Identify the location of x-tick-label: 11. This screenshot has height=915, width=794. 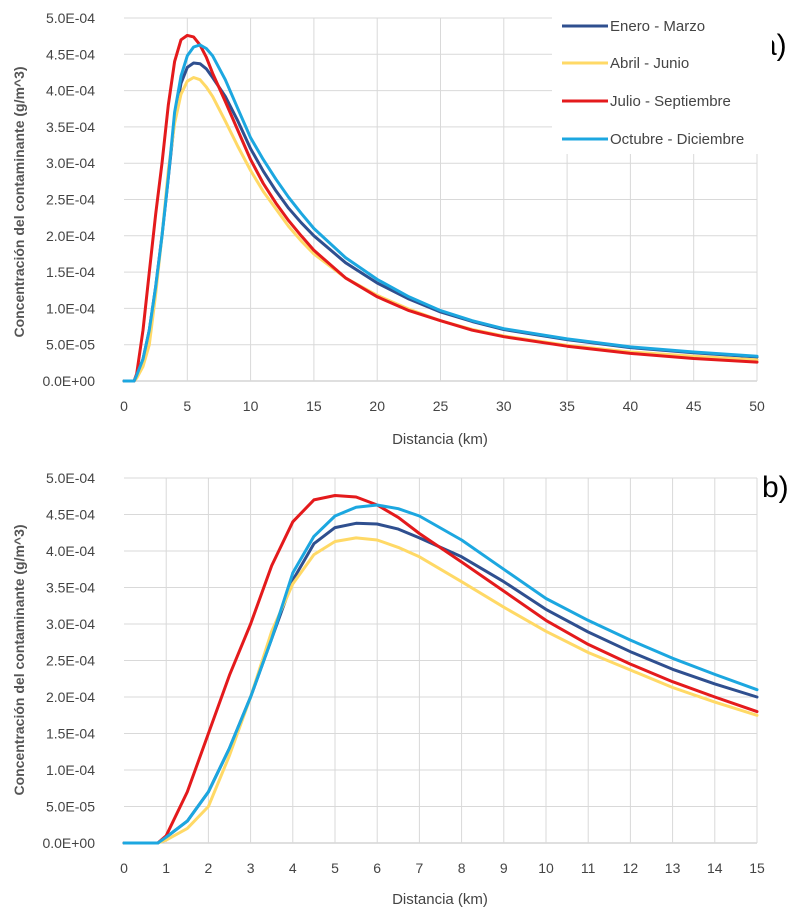
(588, 868).